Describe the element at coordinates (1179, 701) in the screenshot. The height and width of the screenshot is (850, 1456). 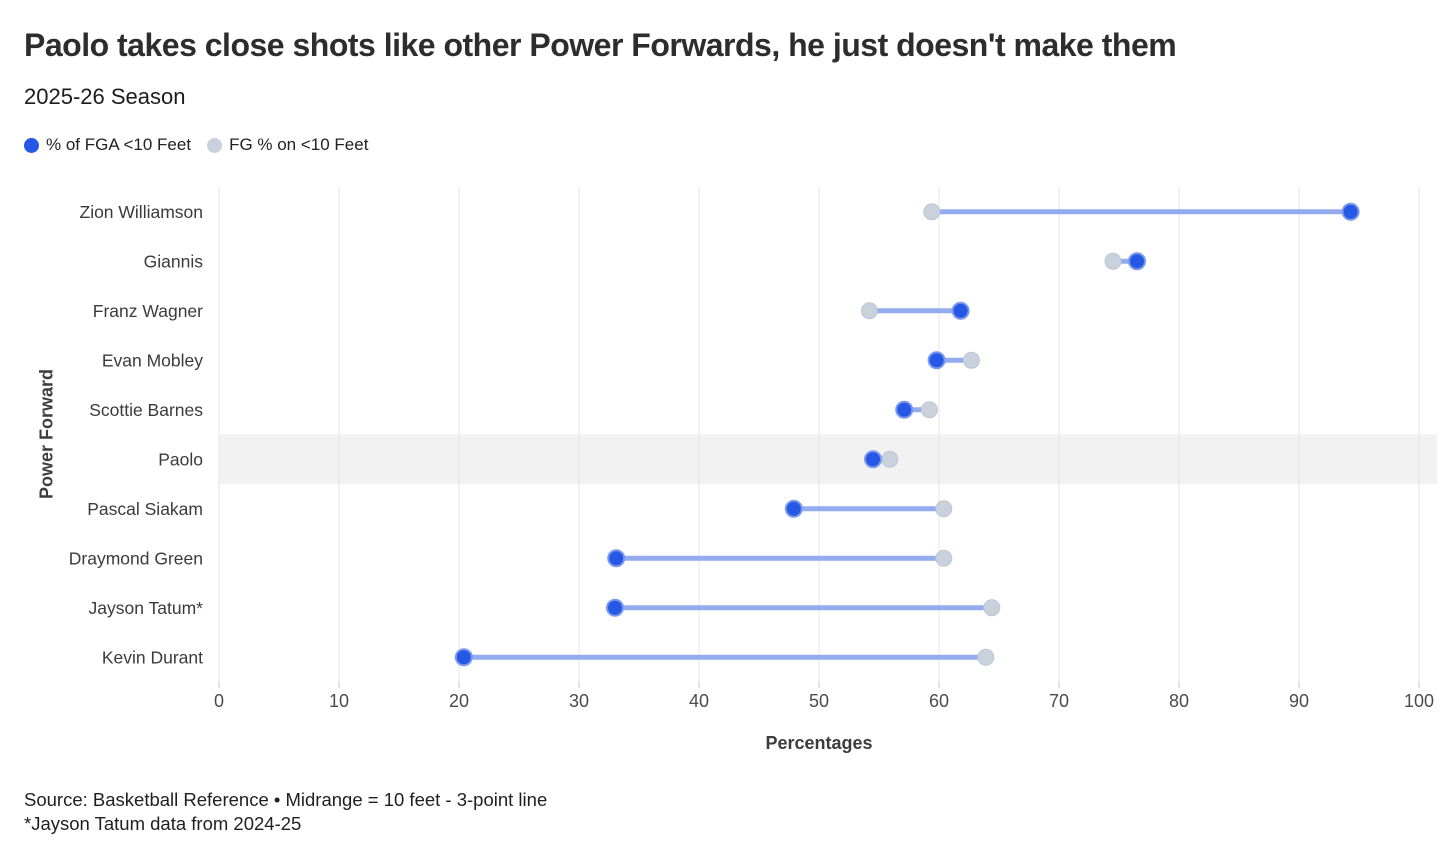
I see `x-tick-label: 80` at that location.